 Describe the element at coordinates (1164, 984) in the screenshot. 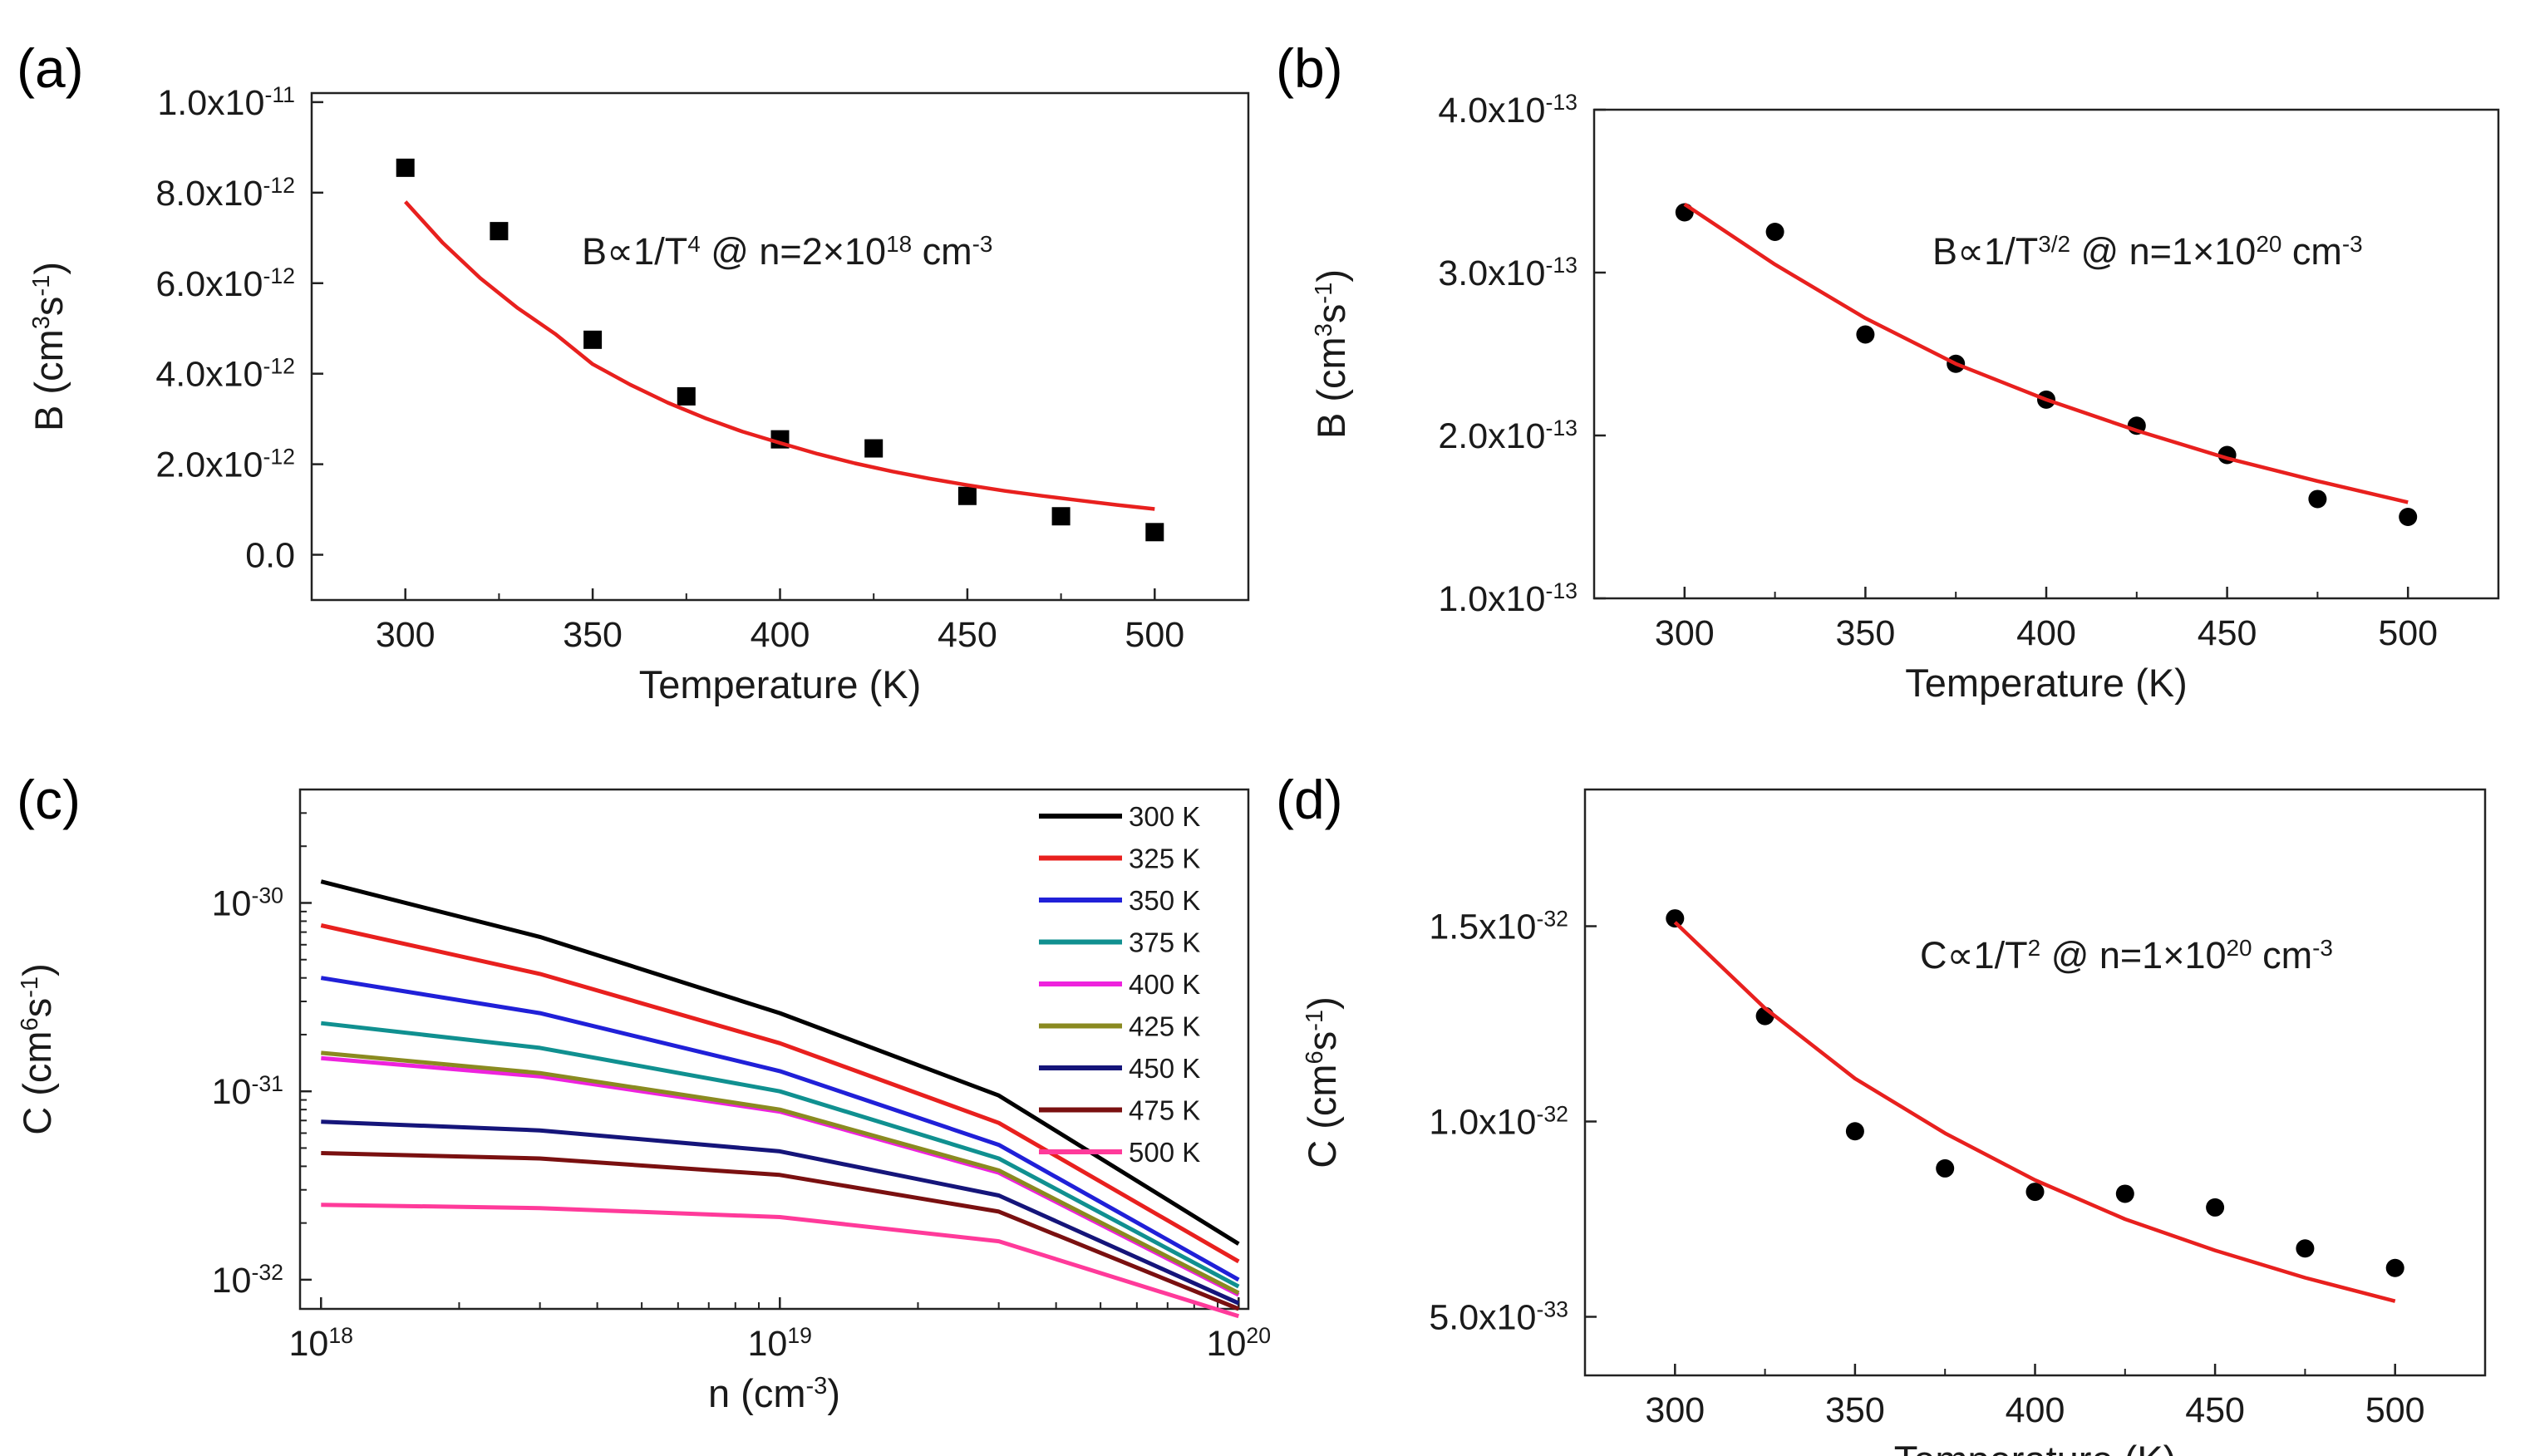

I see `legend-label: 400 K` at that location.